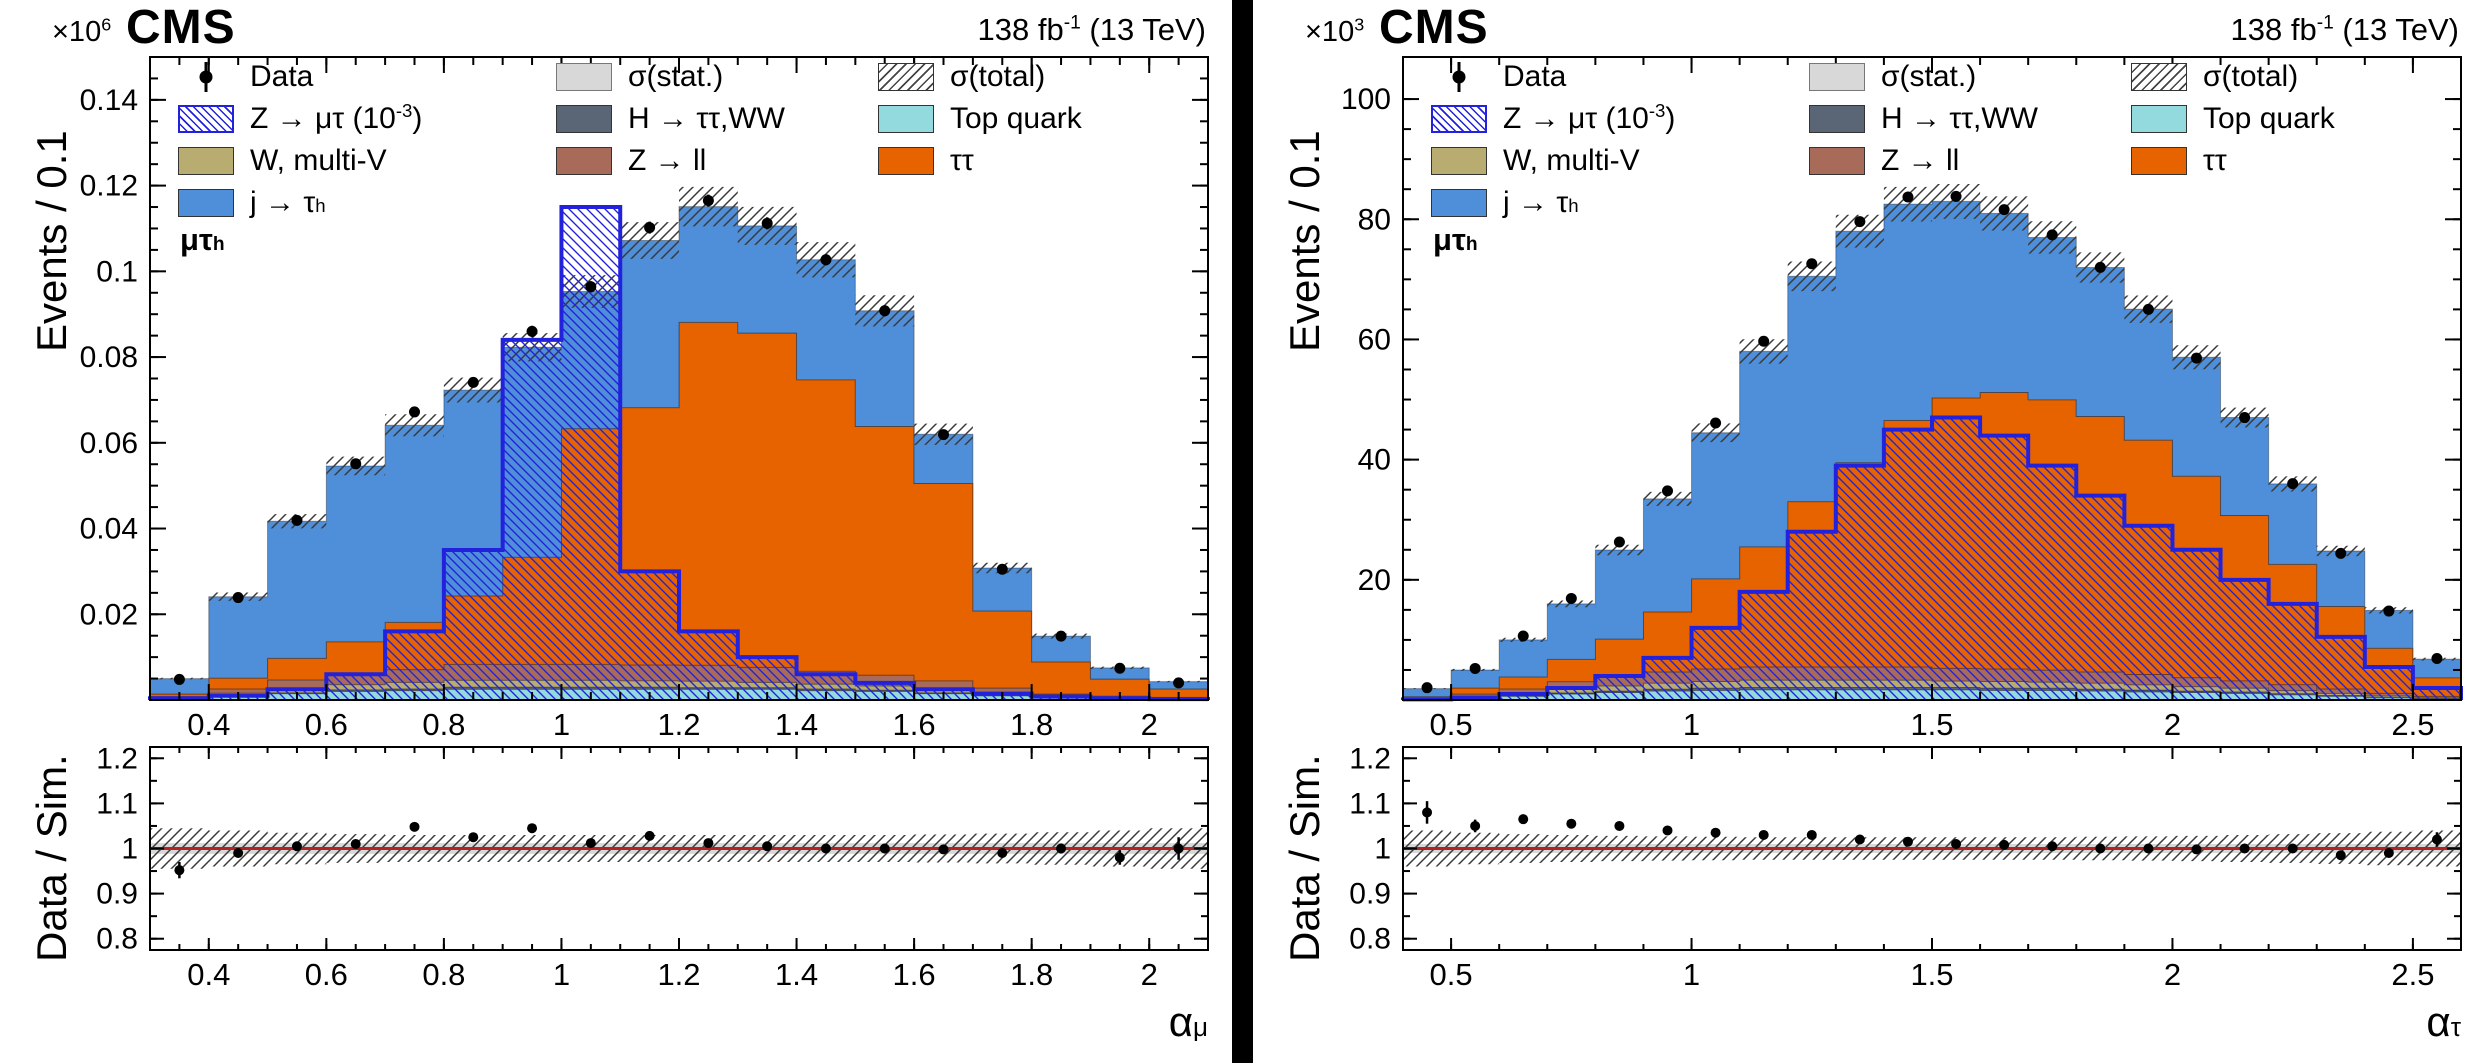  What do you see at coordinates (2443, 1021) in the screenshot?
I see `x-axis-title: ατ` at bounding box center [2443, 1021].